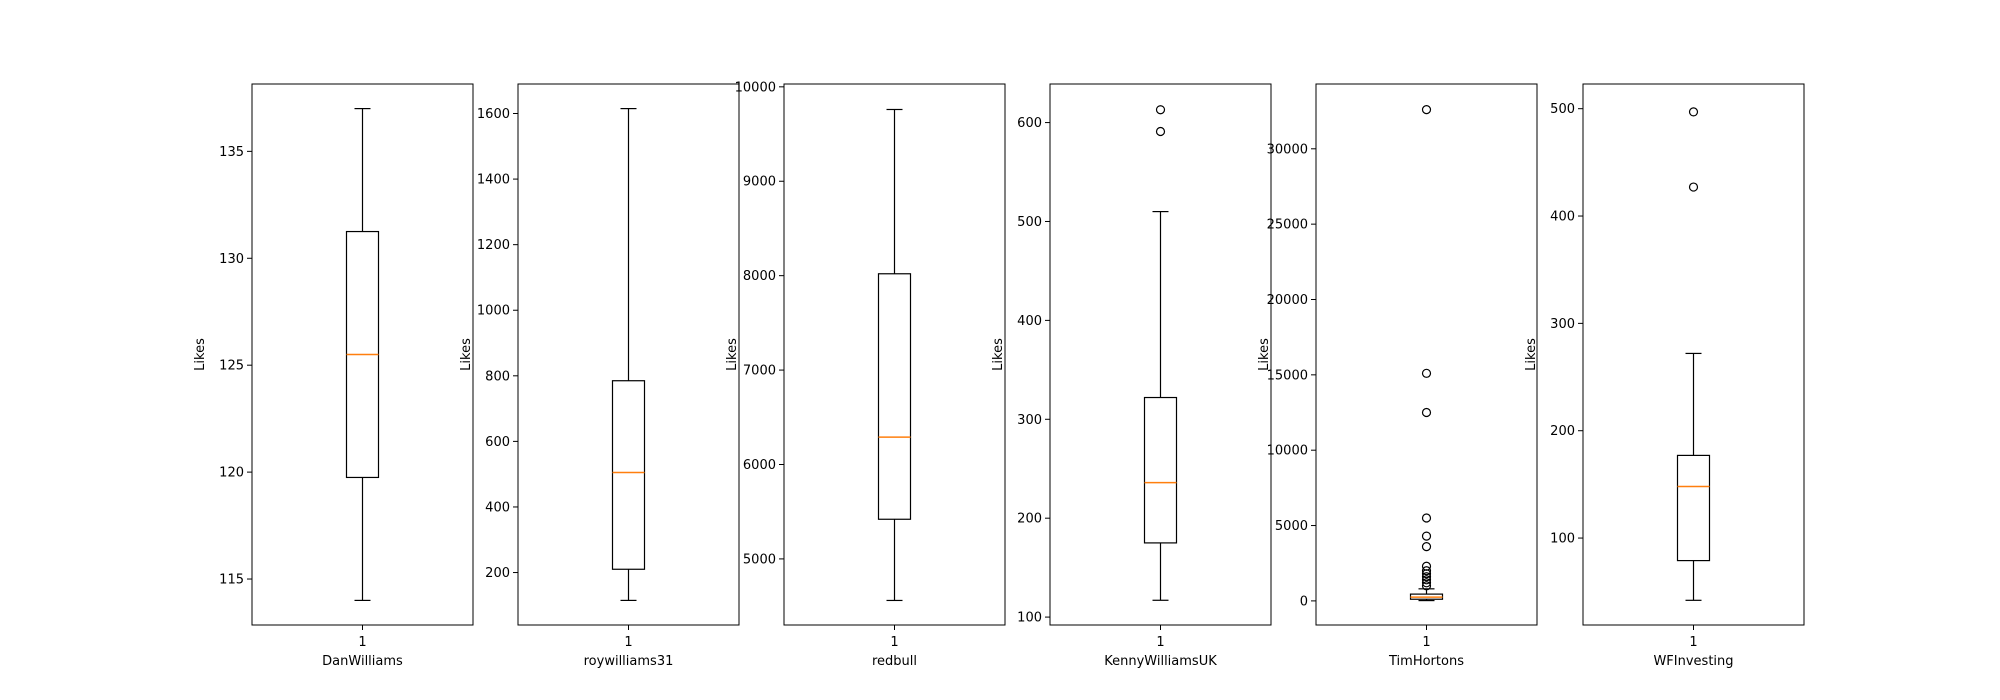  What do you see at coordinates (894, 396) in the screenshot?
I see `panel-3-box` at bounding box center [894, 396].